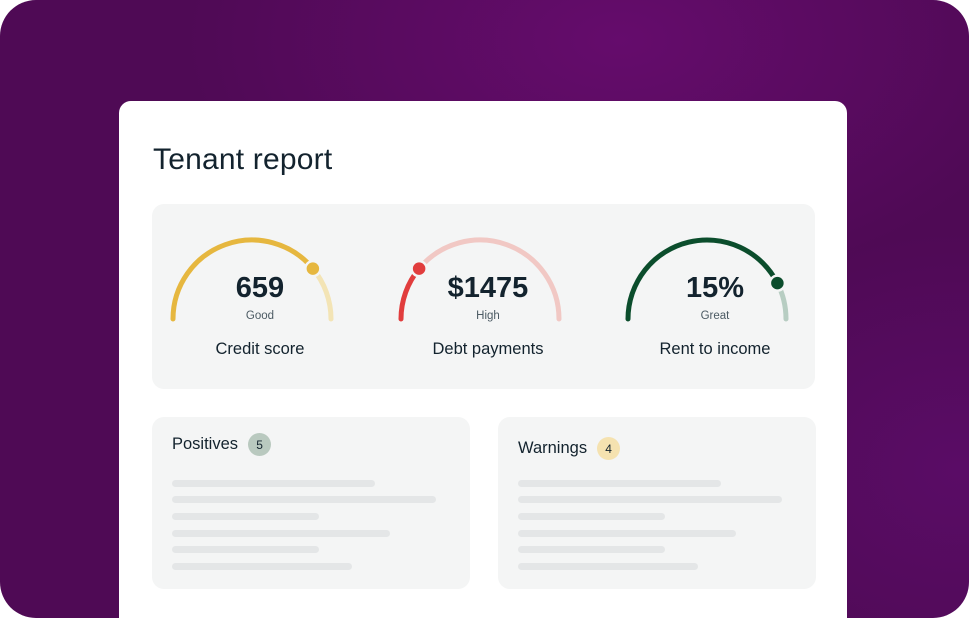 Image resolution: width=969 pixels, height=618 pixels. Describe the element at coordinates (715, 316) in the screenshot. I see `rent-to-income-rating: Great` at that location.